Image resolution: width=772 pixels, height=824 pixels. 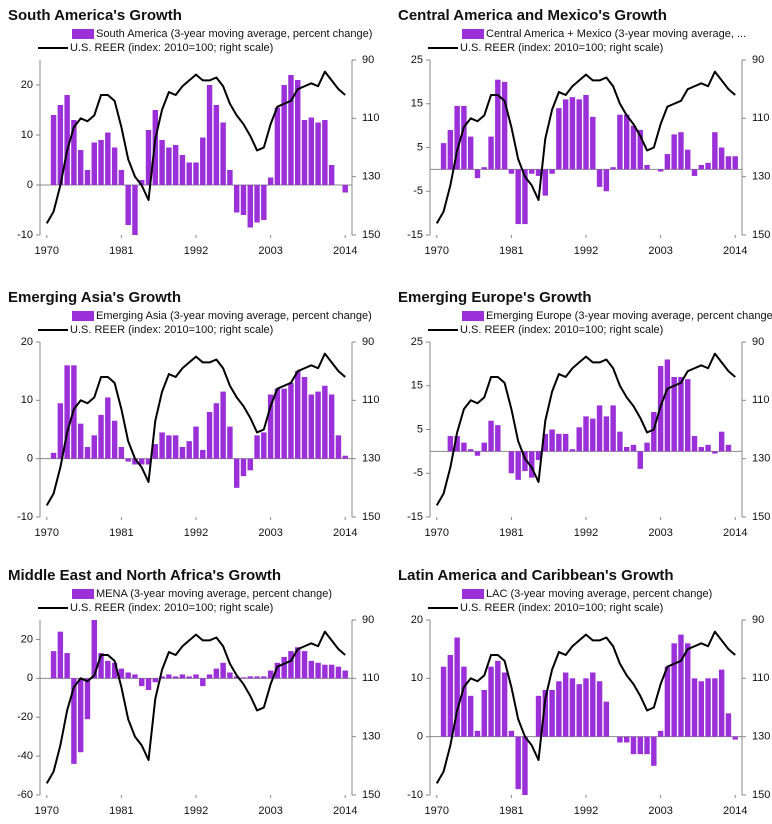 I want to click on legend-swatch, so click(x=473, y=594).